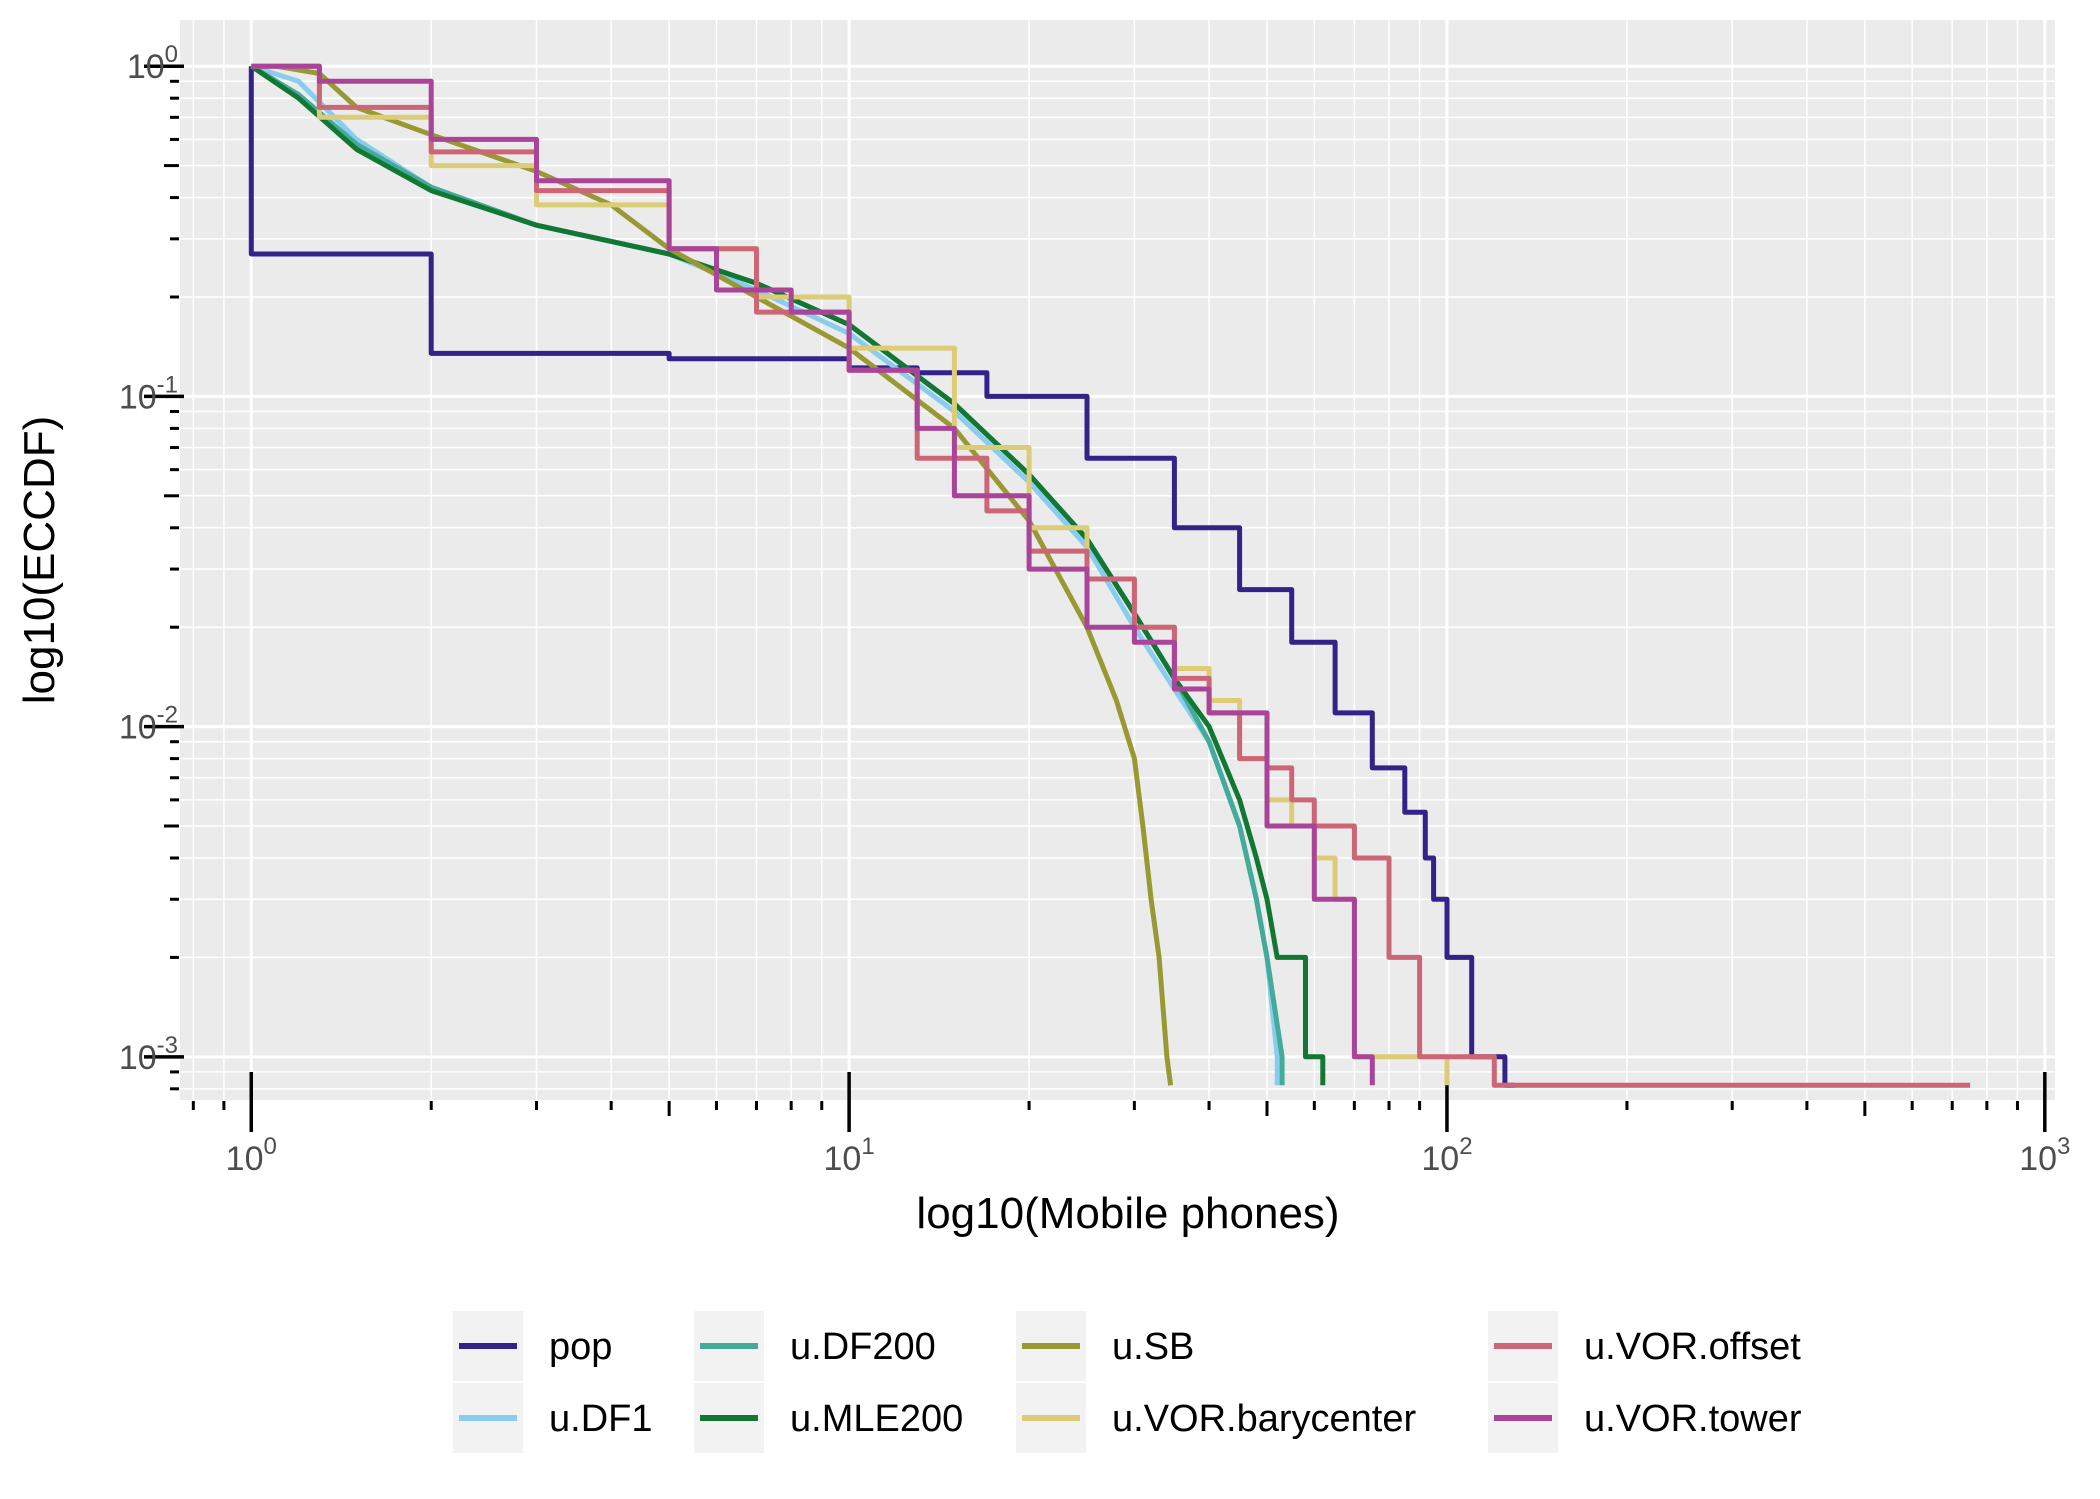 This screenshot has width=2100, height=1499. I want to click on y-tick-label: 10⁰, so click(152, 63).